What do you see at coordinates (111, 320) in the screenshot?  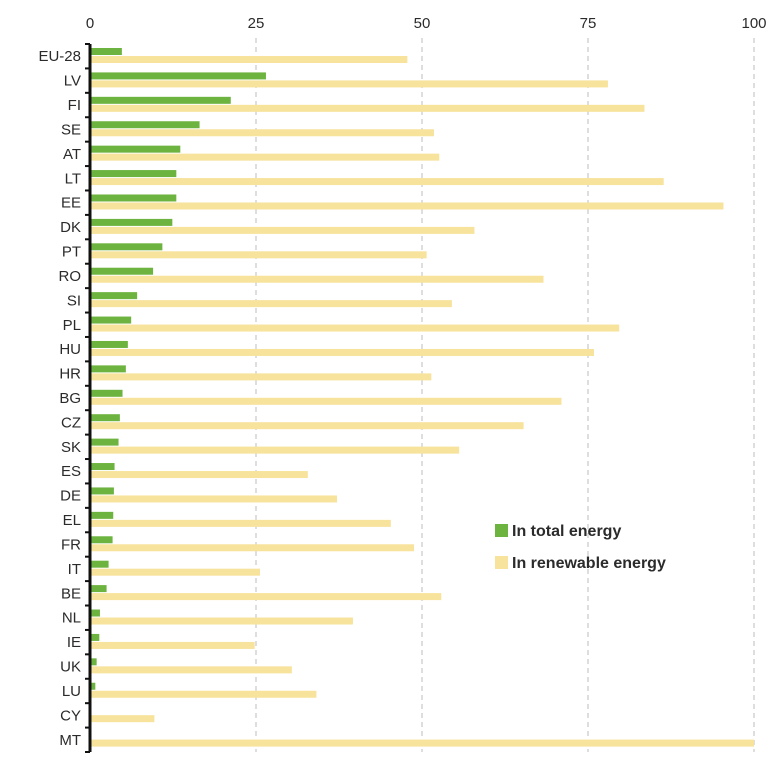 I see `bar-total-PL` at bounding box center [111, 320].